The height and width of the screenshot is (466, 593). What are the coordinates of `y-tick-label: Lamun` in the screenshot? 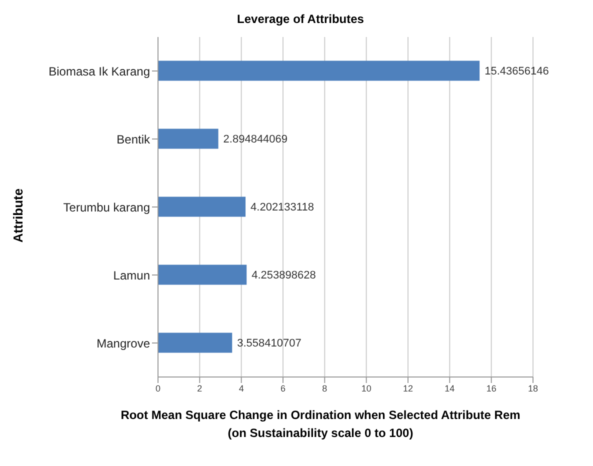 It's located at (131, 275).